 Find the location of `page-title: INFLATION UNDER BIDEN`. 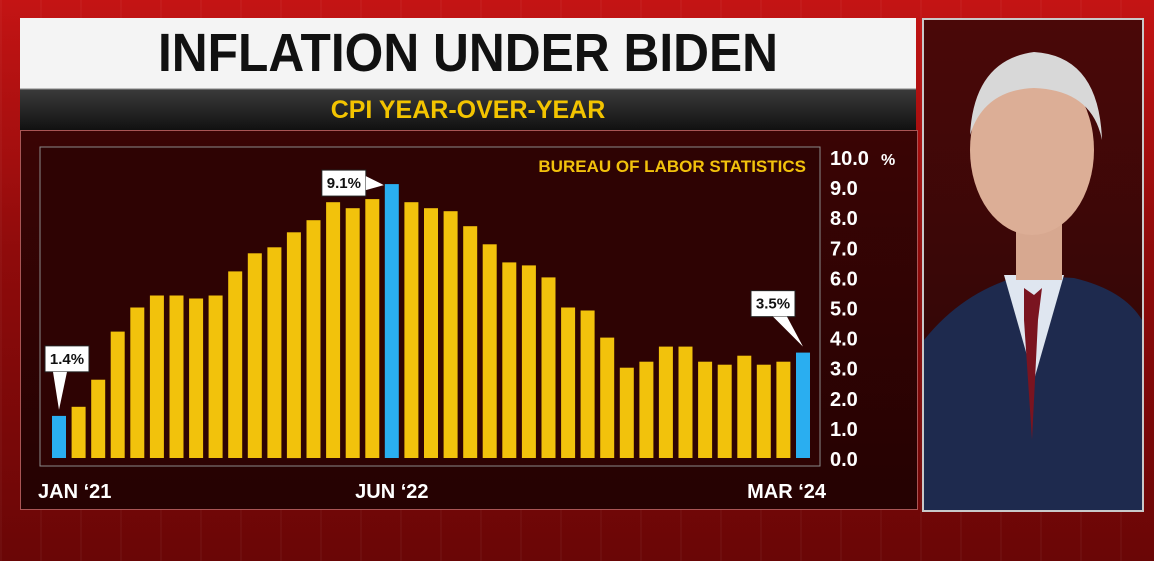

page-title: INFLATION UNDER BIDEN is located at coordinates (468, 53).